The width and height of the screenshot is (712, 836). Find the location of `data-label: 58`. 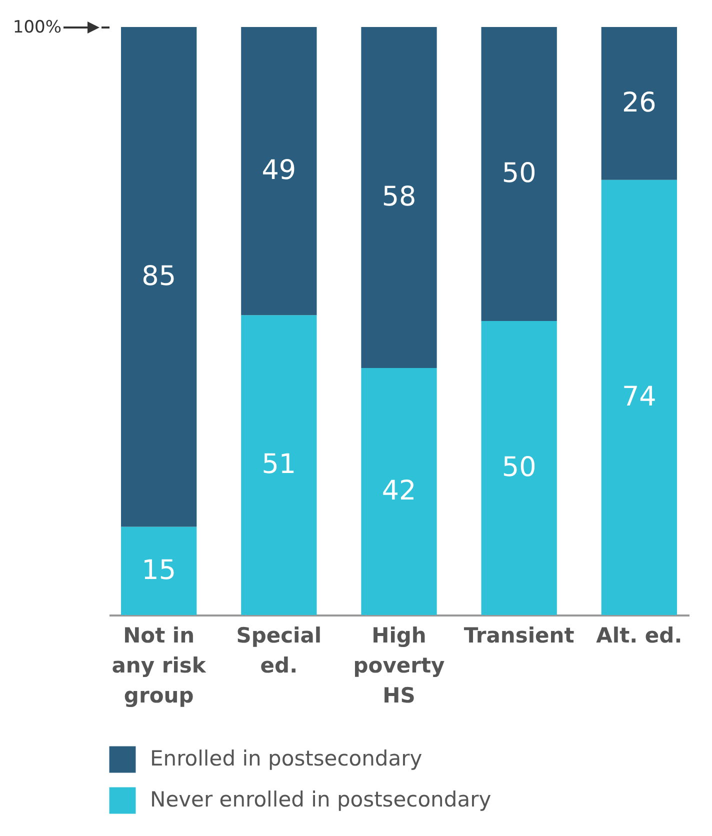

data-label: 58 is located at coordinates (399, 197).